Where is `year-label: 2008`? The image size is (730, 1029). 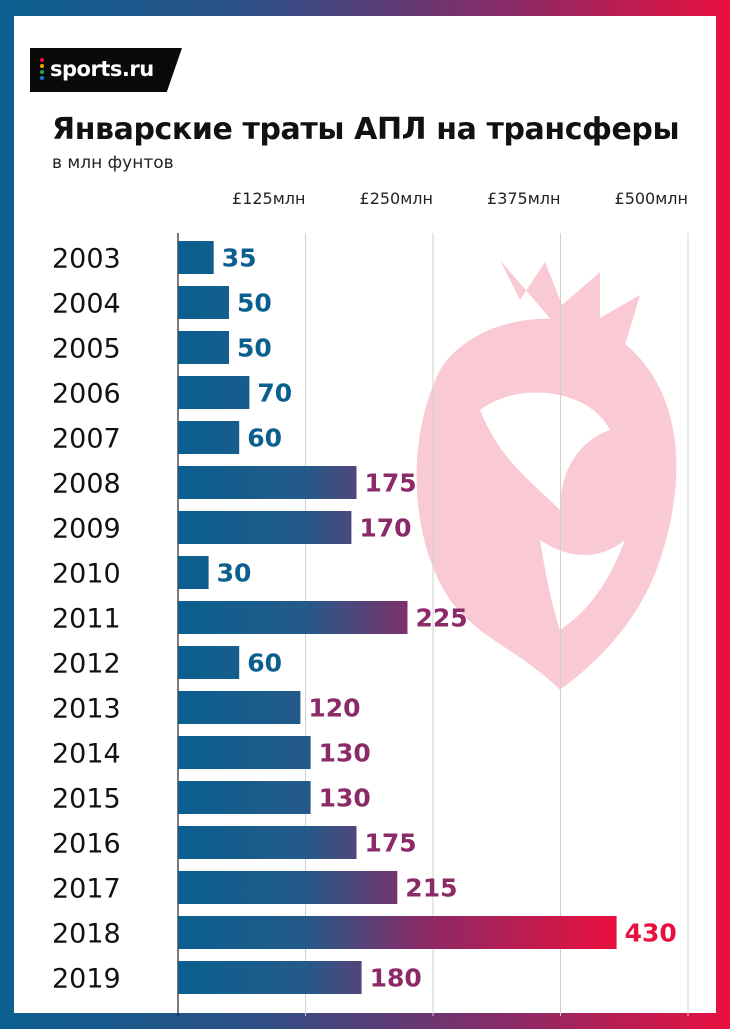 year-label: 2008 is located at coordinates (86, 484).